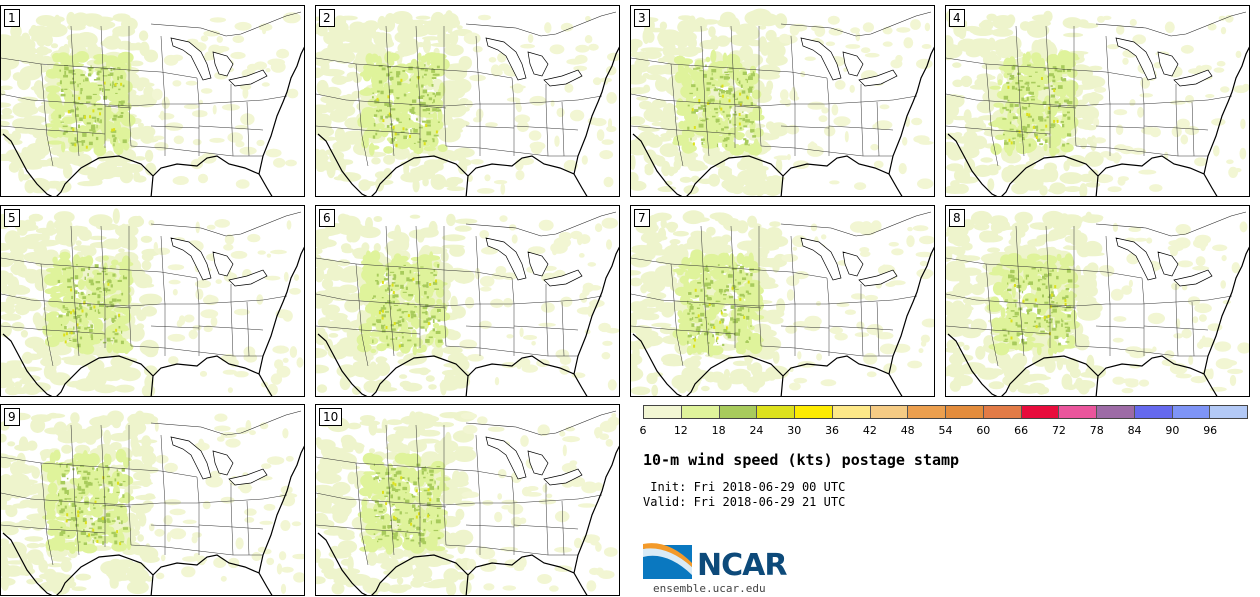 Image resolution: width=1260 pixels, height=597 pixels. Describe the element at coordinates (718, 430) in the screenshot. I see `colorbar-tick-label: 18` at that location.